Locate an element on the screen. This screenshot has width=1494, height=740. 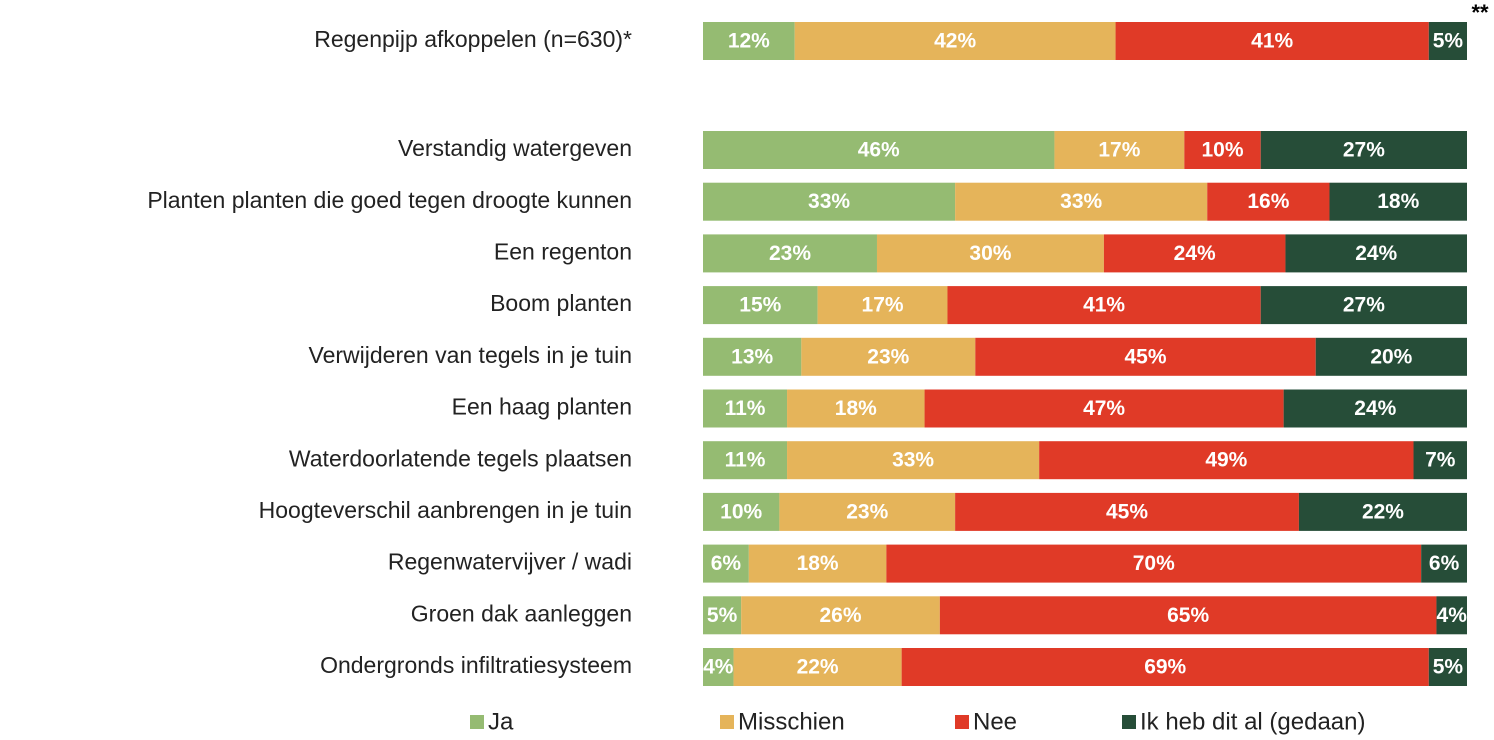
legend-label: Nee is located at coordinates (995, 721).